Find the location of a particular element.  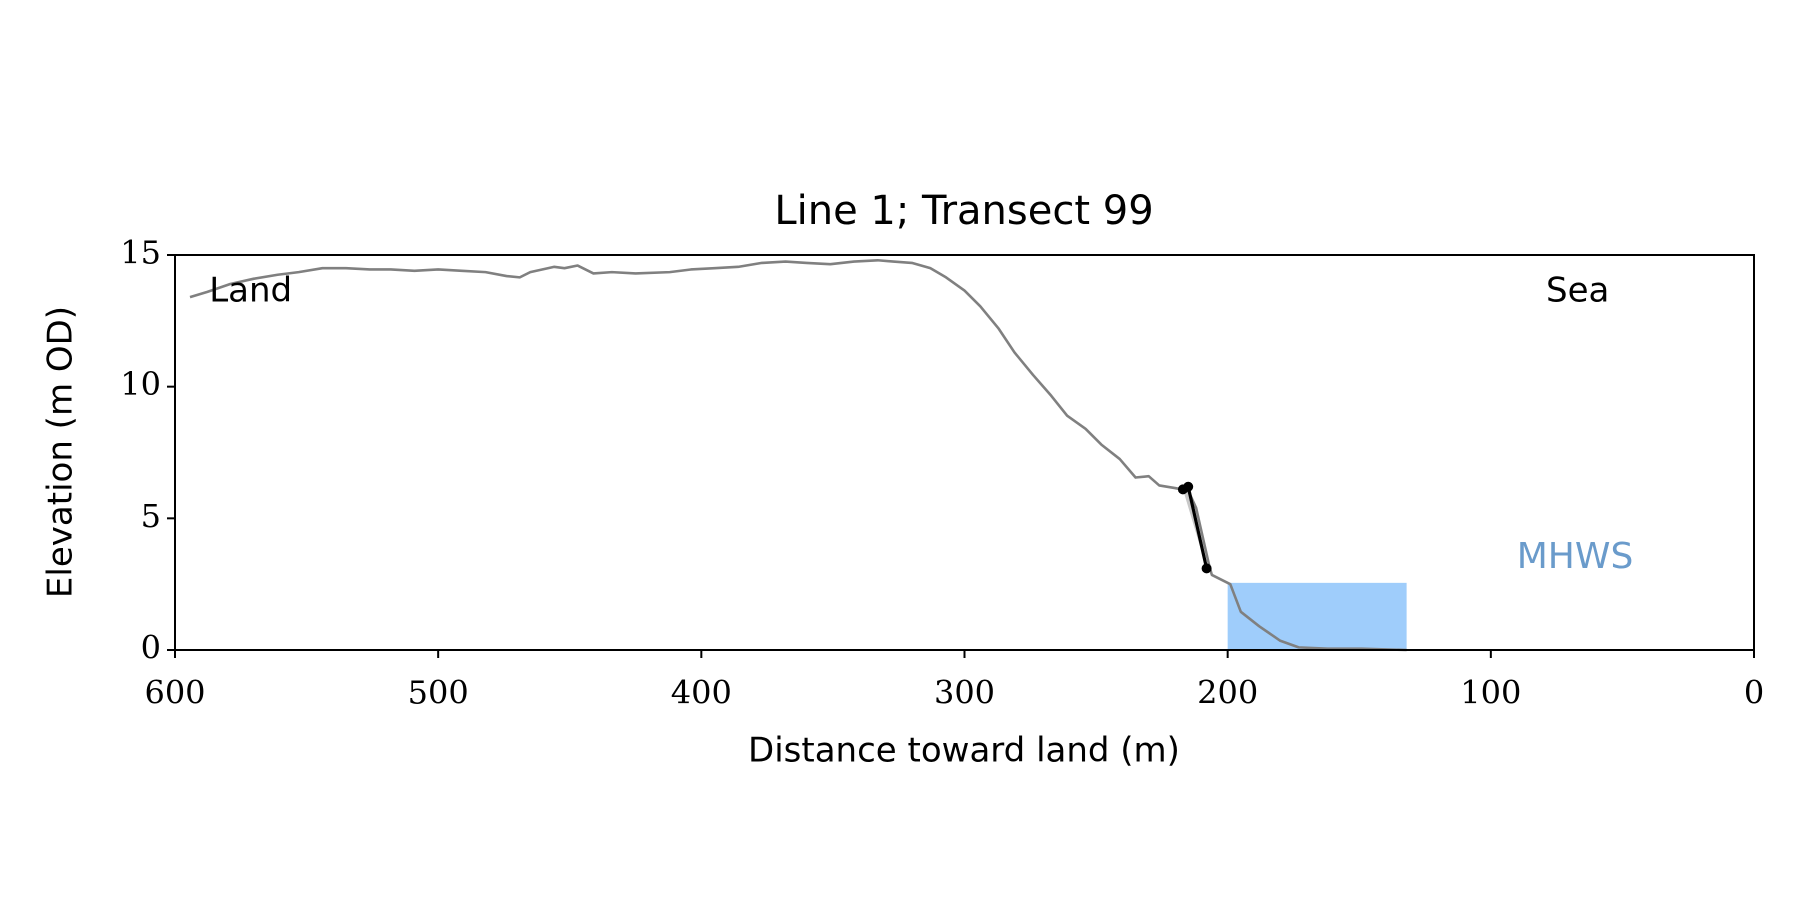

mhws-area is located at coordinates (1317, 616).